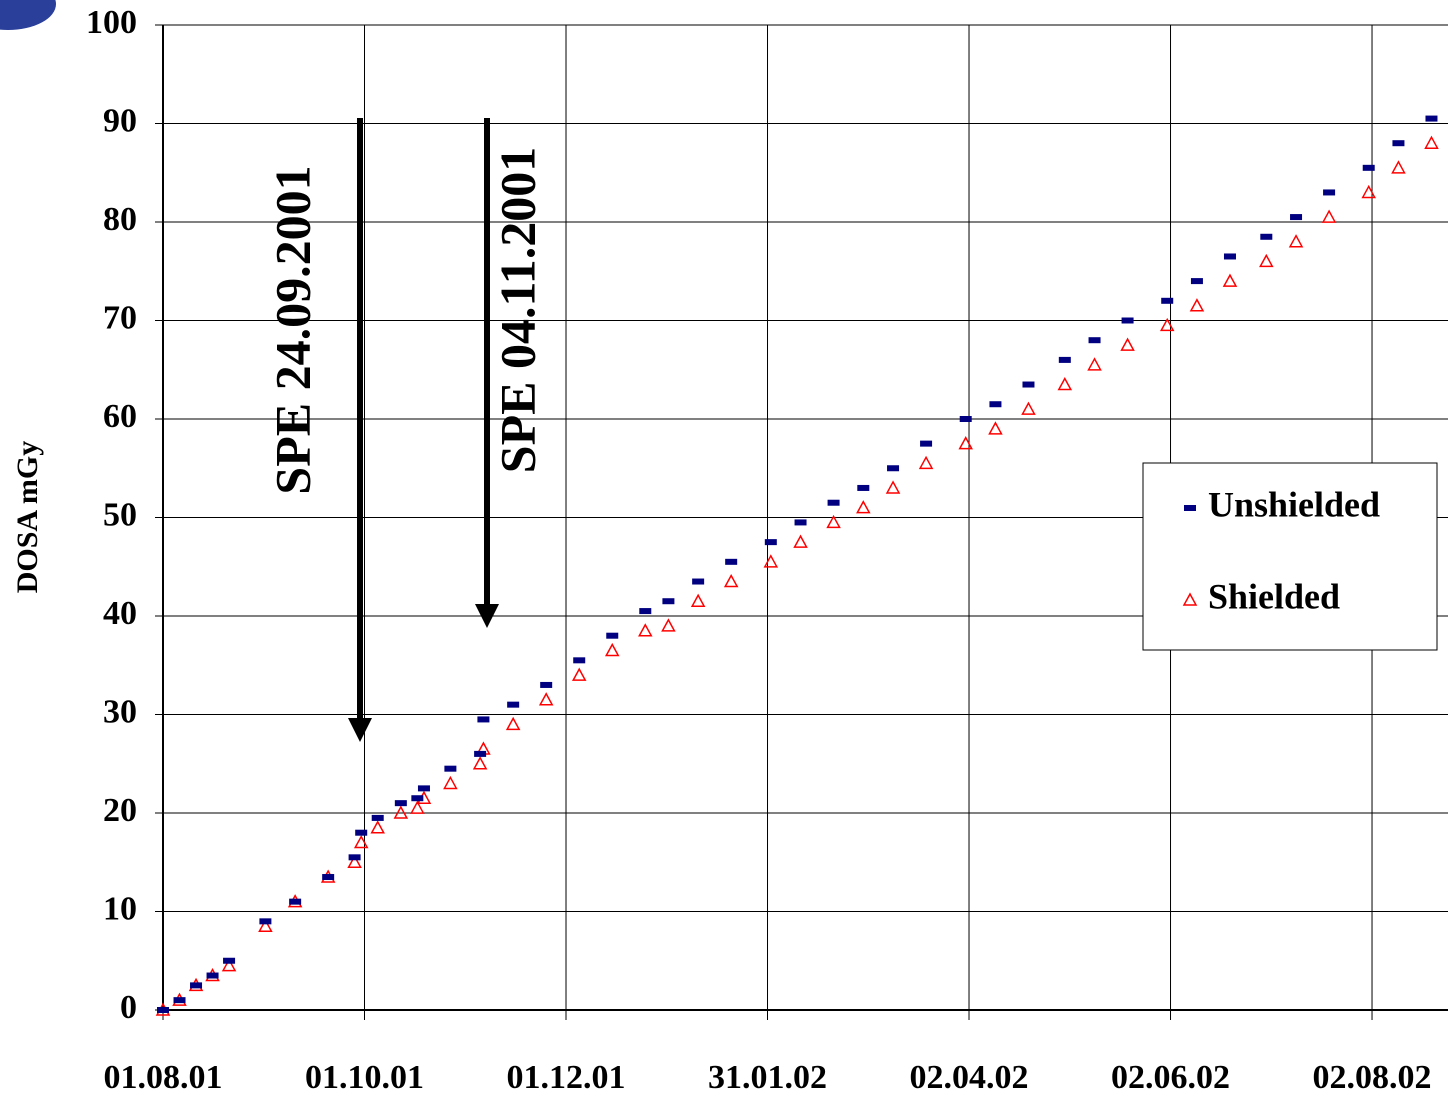 This screenshot has width=1448, height=1102. Describe the element at coordinates (292, 329) in the screenshot. I see `annotation: SPE 24.09.2001` at that location.